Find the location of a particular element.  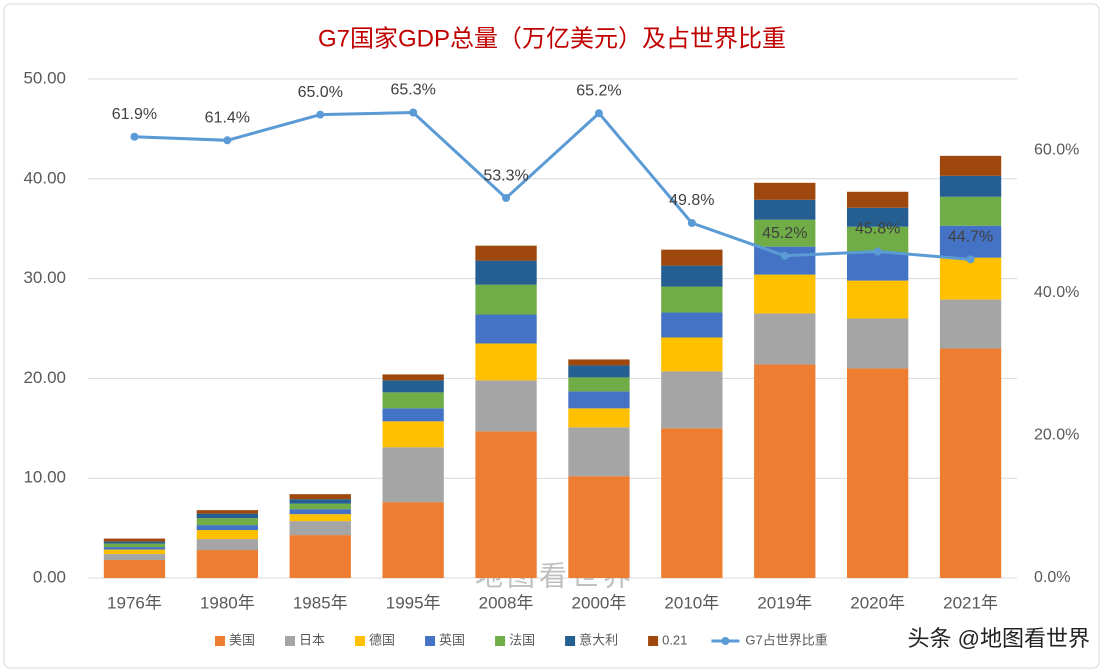

x-tick-label: 2020年 is located at coordinates (877, 602).